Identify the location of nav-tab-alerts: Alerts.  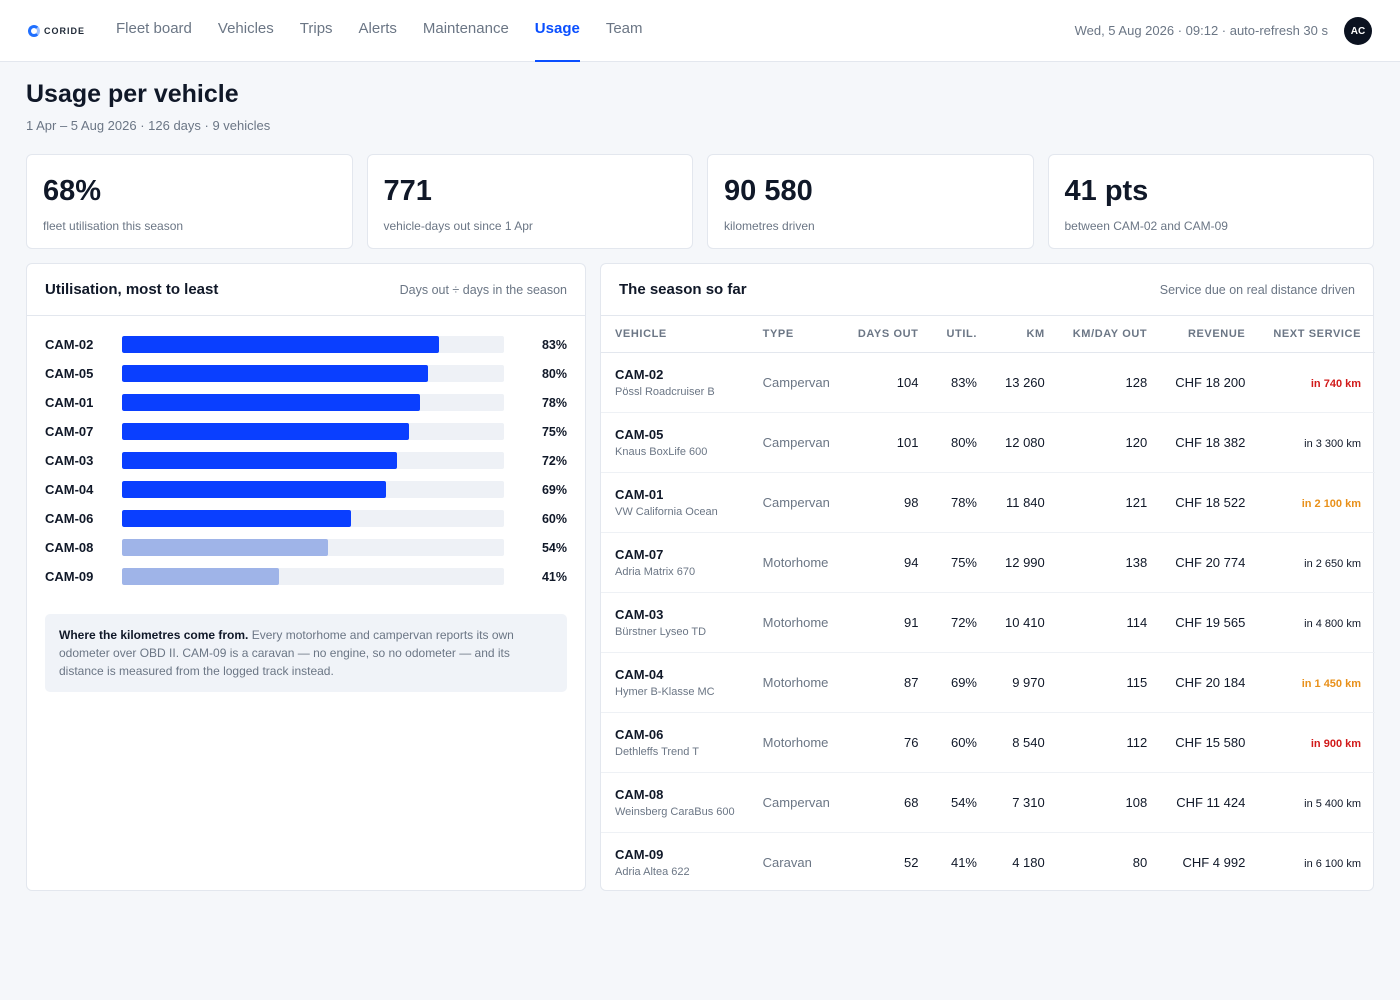
(377, 28).